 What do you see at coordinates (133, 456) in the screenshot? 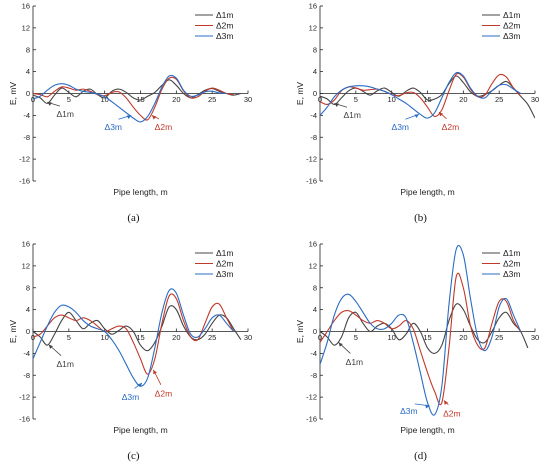
I see `panel-label: (c)` at bounding box center [133, 456].